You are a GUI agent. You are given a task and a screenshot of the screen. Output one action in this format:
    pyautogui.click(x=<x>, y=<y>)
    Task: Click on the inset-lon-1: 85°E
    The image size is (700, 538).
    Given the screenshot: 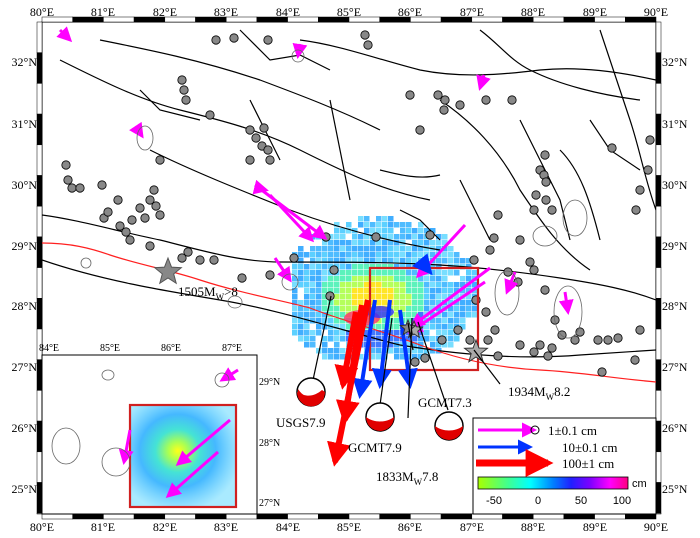 What is the action you would take?
    pyautogui.click(x=110, y=348)
    